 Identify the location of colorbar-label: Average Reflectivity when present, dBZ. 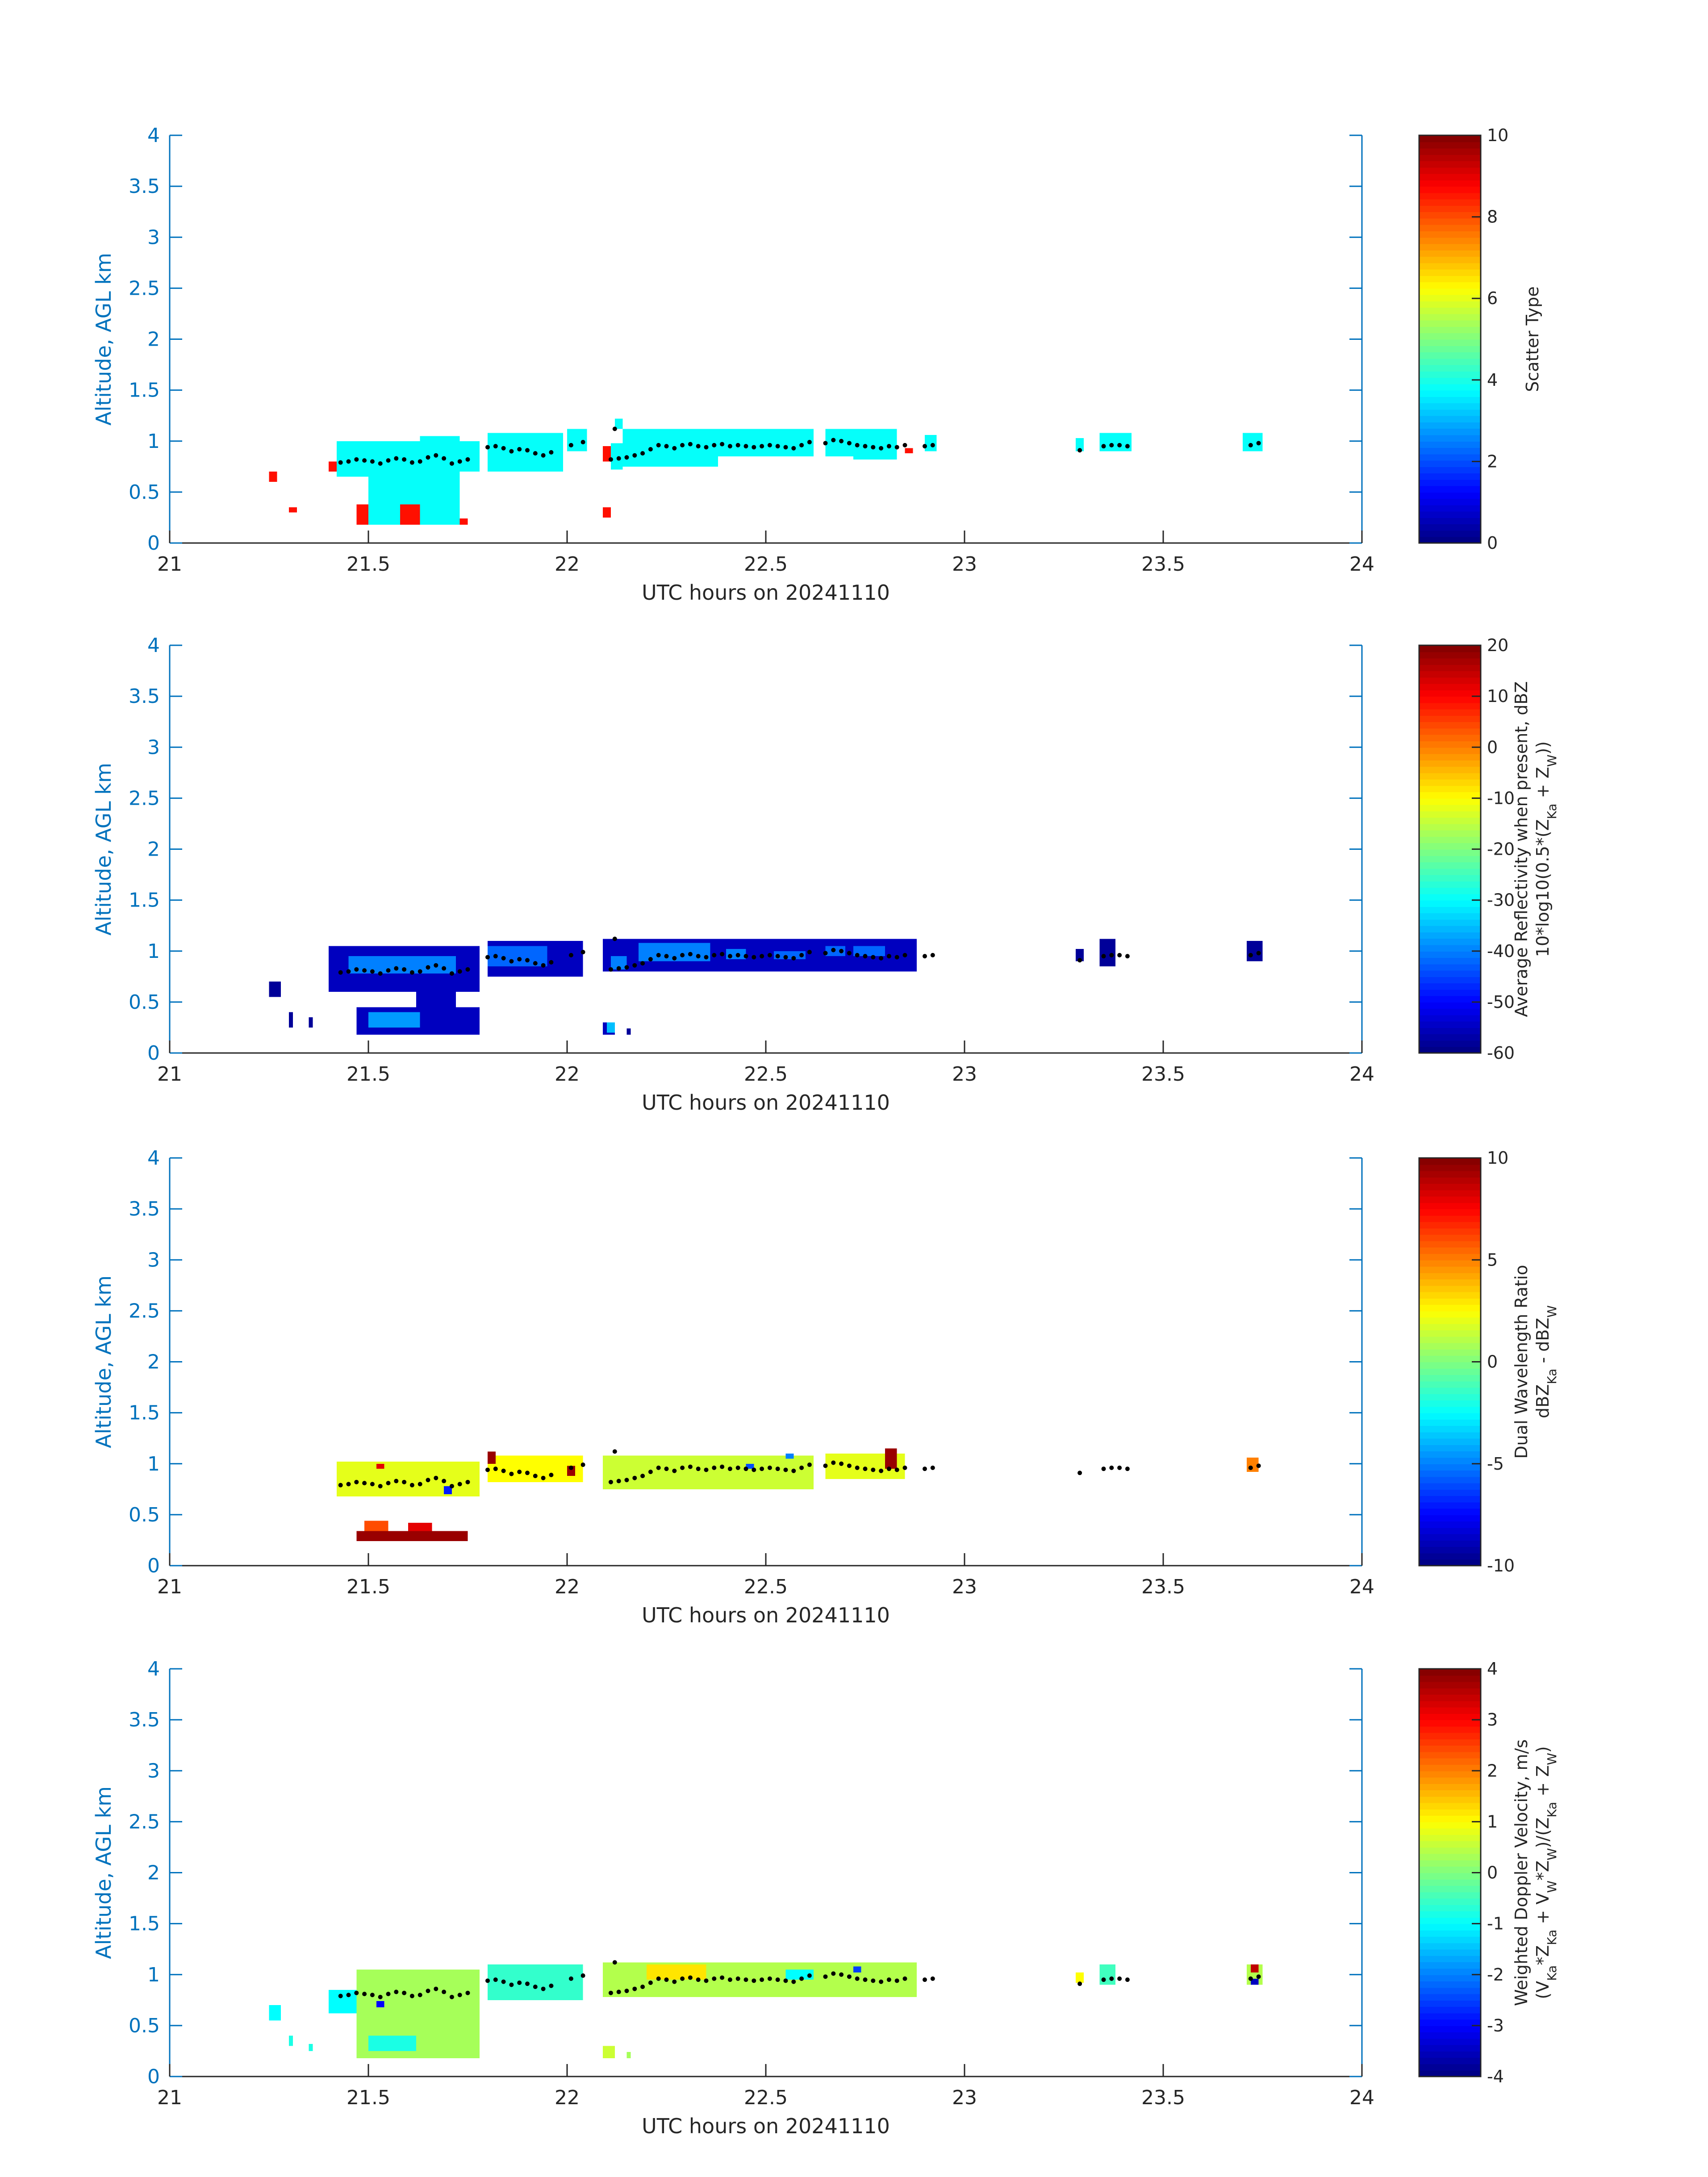
(1521, 849).